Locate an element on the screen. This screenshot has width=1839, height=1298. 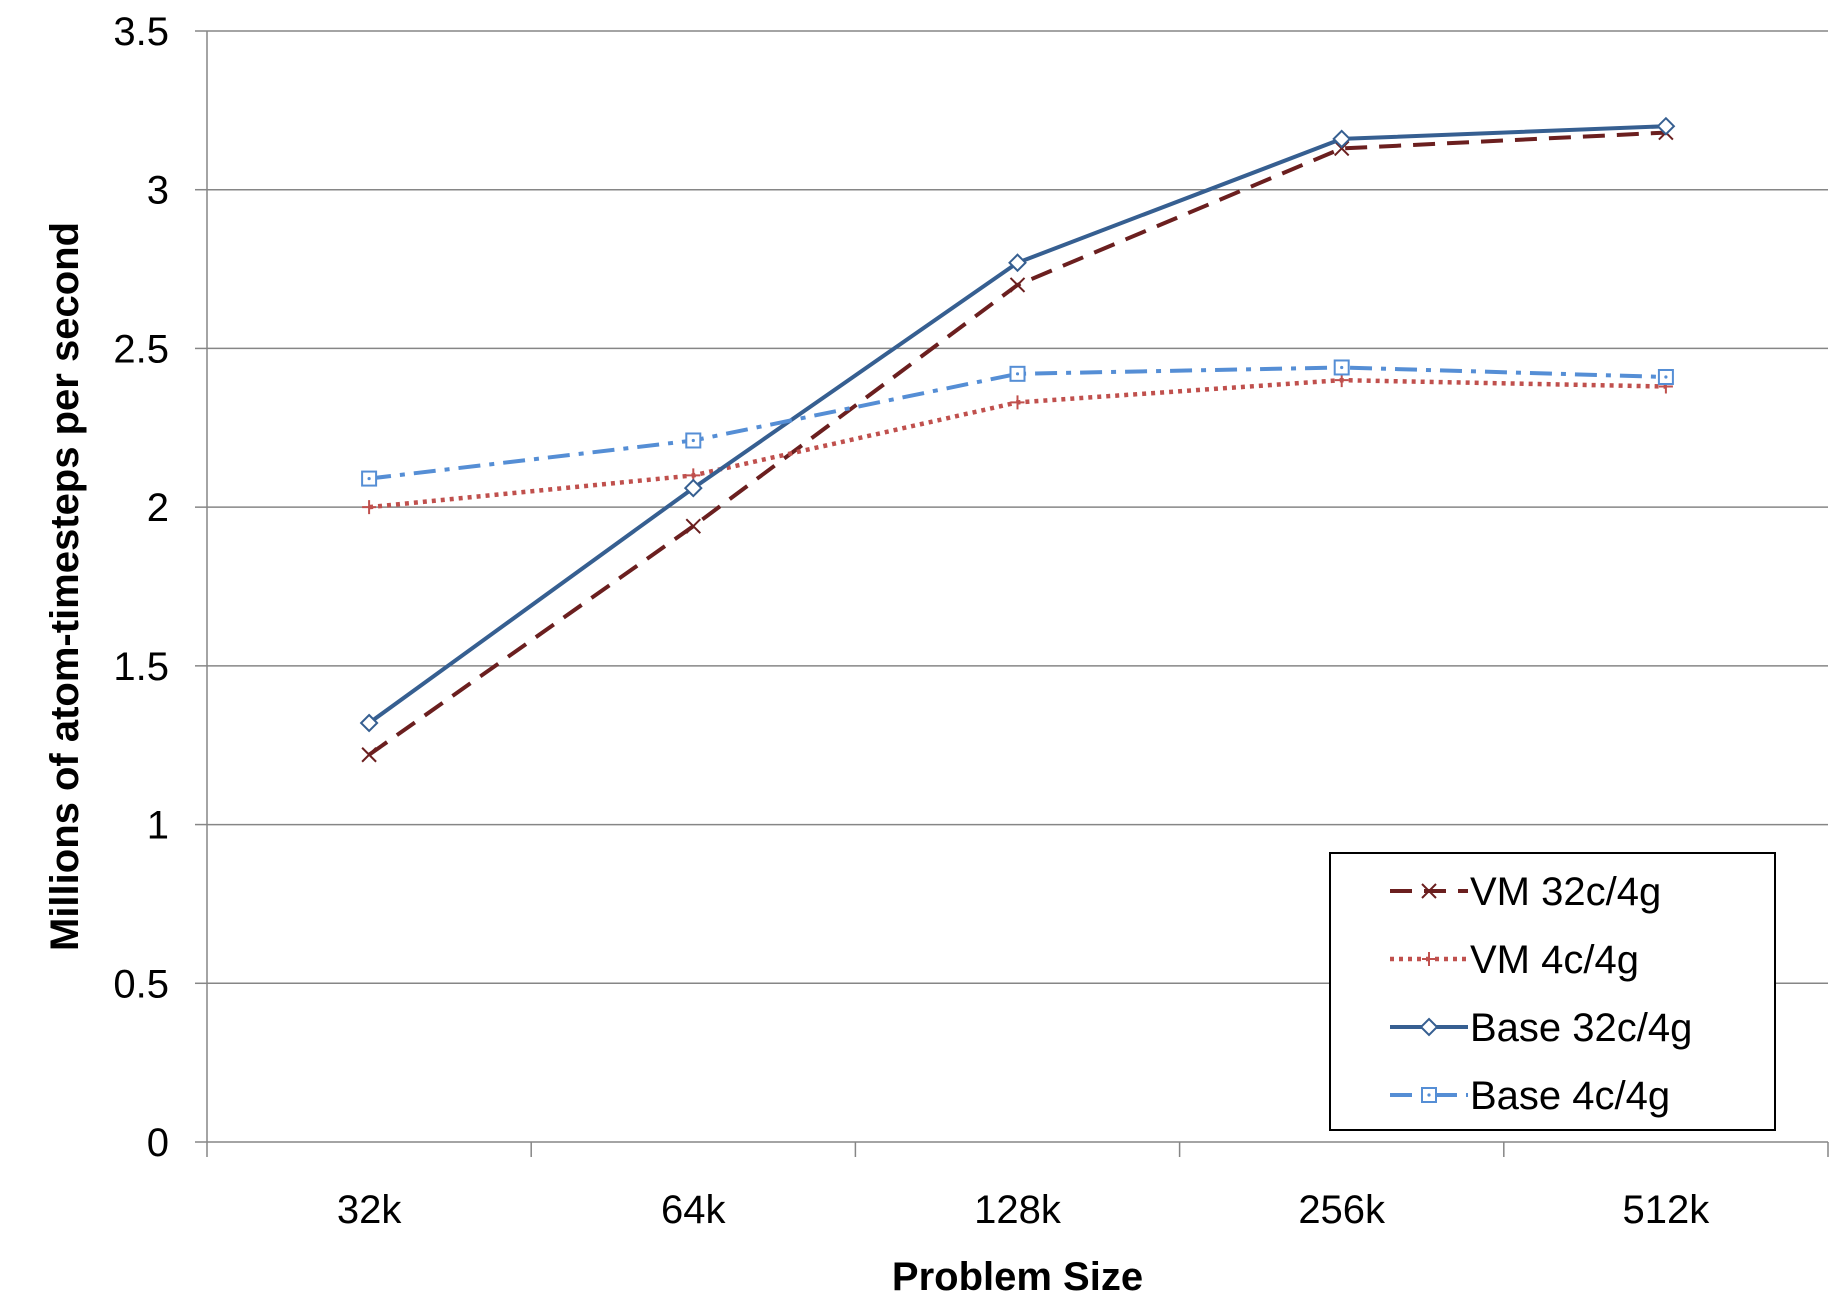
legend-label: Base 4c/4g is located at coordinates (1570, 1096).